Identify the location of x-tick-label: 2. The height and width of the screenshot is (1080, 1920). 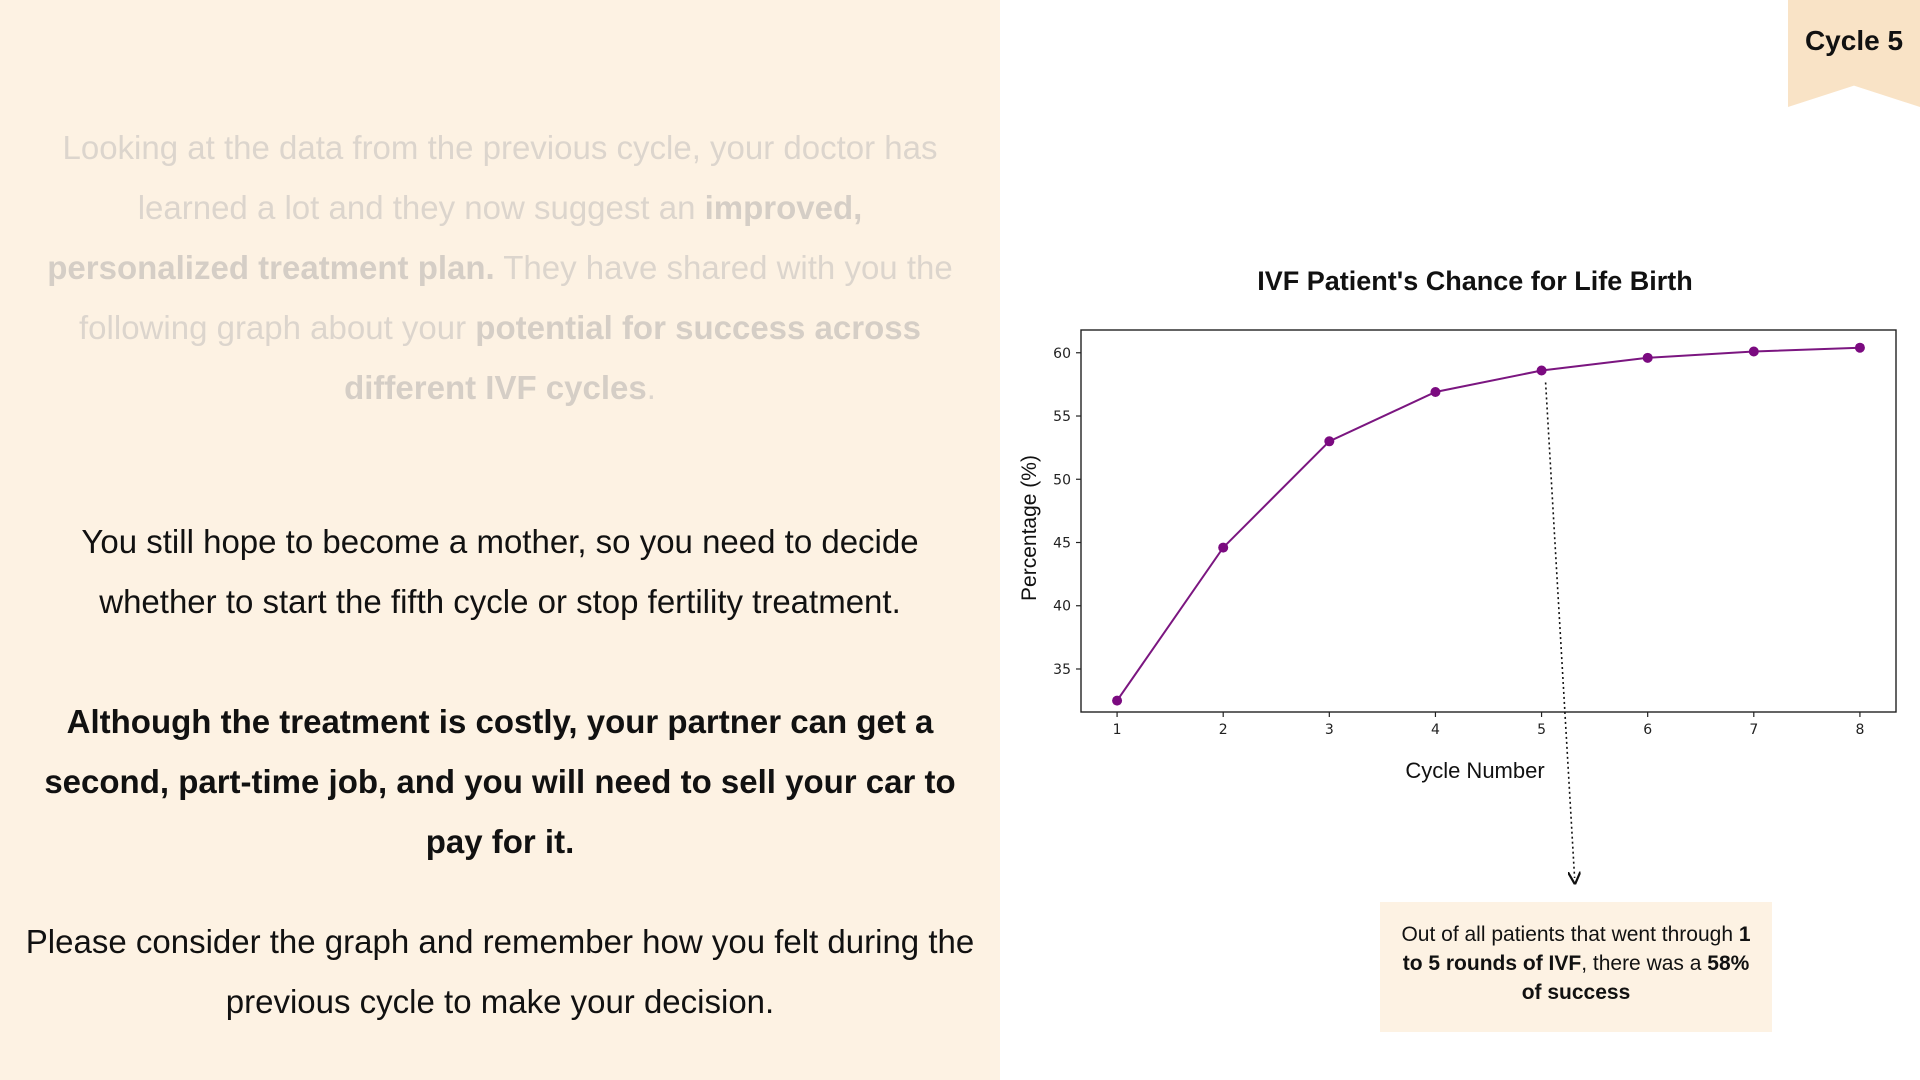
(1223, 730).